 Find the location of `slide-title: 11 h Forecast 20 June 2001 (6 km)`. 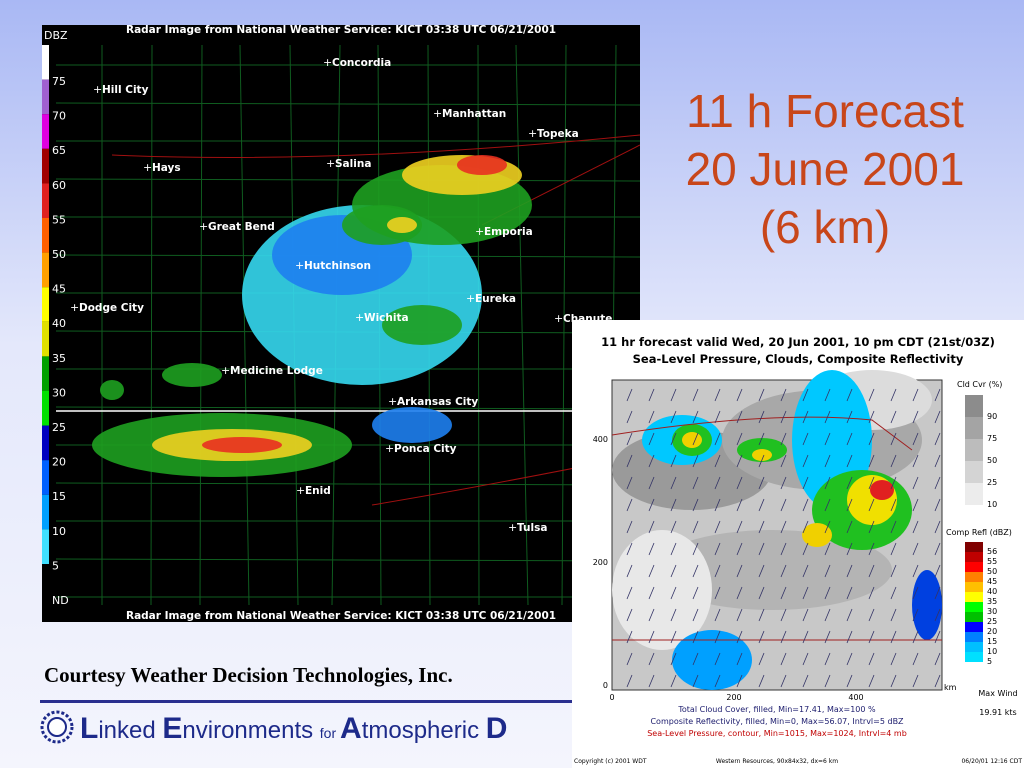

slide-title: 11 h Forecast 20 June 2001 (6 km) is located at coordinates (825, 169).